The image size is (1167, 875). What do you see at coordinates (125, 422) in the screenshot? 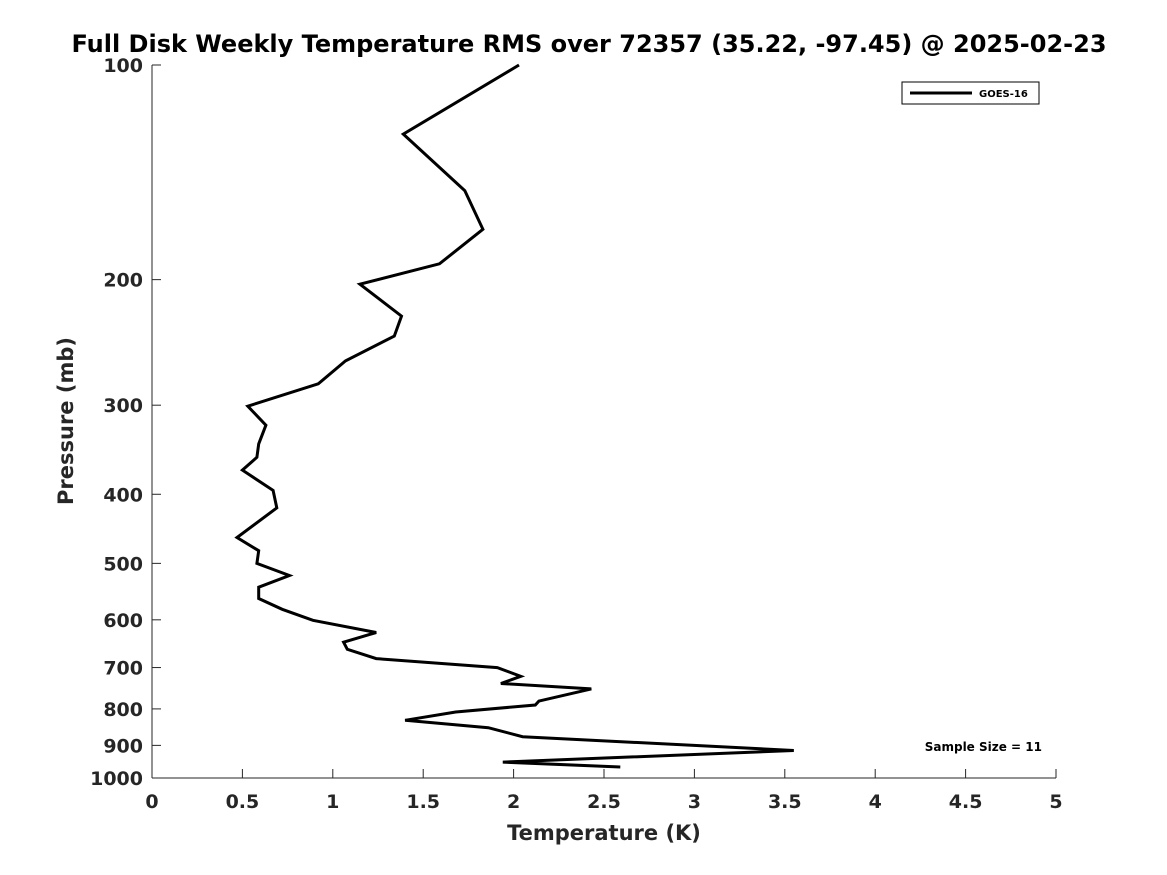
I see `y-axis-ticks: 100 200 300 400 500 600 700 800 900 1000` at bounding box center [125, 422].